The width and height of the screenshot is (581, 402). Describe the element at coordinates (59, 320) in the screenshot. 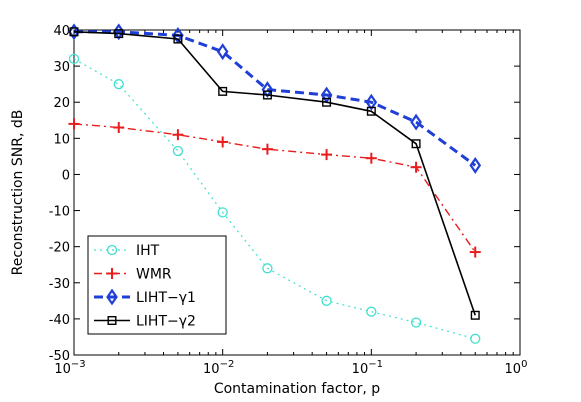

I see `y-tick-label: -40` at that location.